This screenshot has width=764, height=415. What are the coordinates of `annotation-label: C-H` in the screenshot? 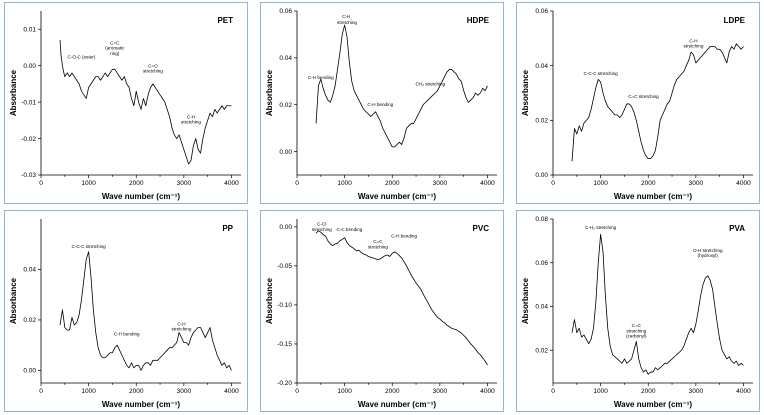 It's located at (191, 117).